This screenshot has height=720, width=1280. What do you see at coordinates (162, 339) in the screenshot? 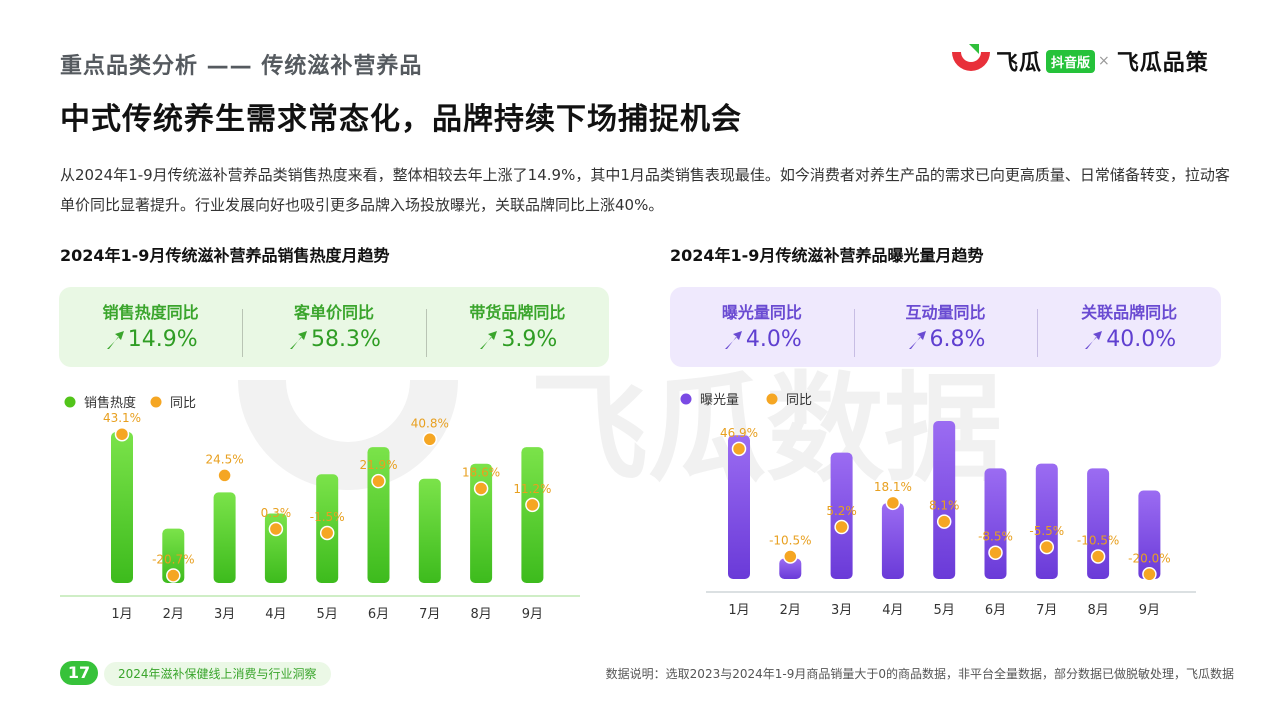
I see `kpi-value: 14.9%` at bounding box center [162, 339].